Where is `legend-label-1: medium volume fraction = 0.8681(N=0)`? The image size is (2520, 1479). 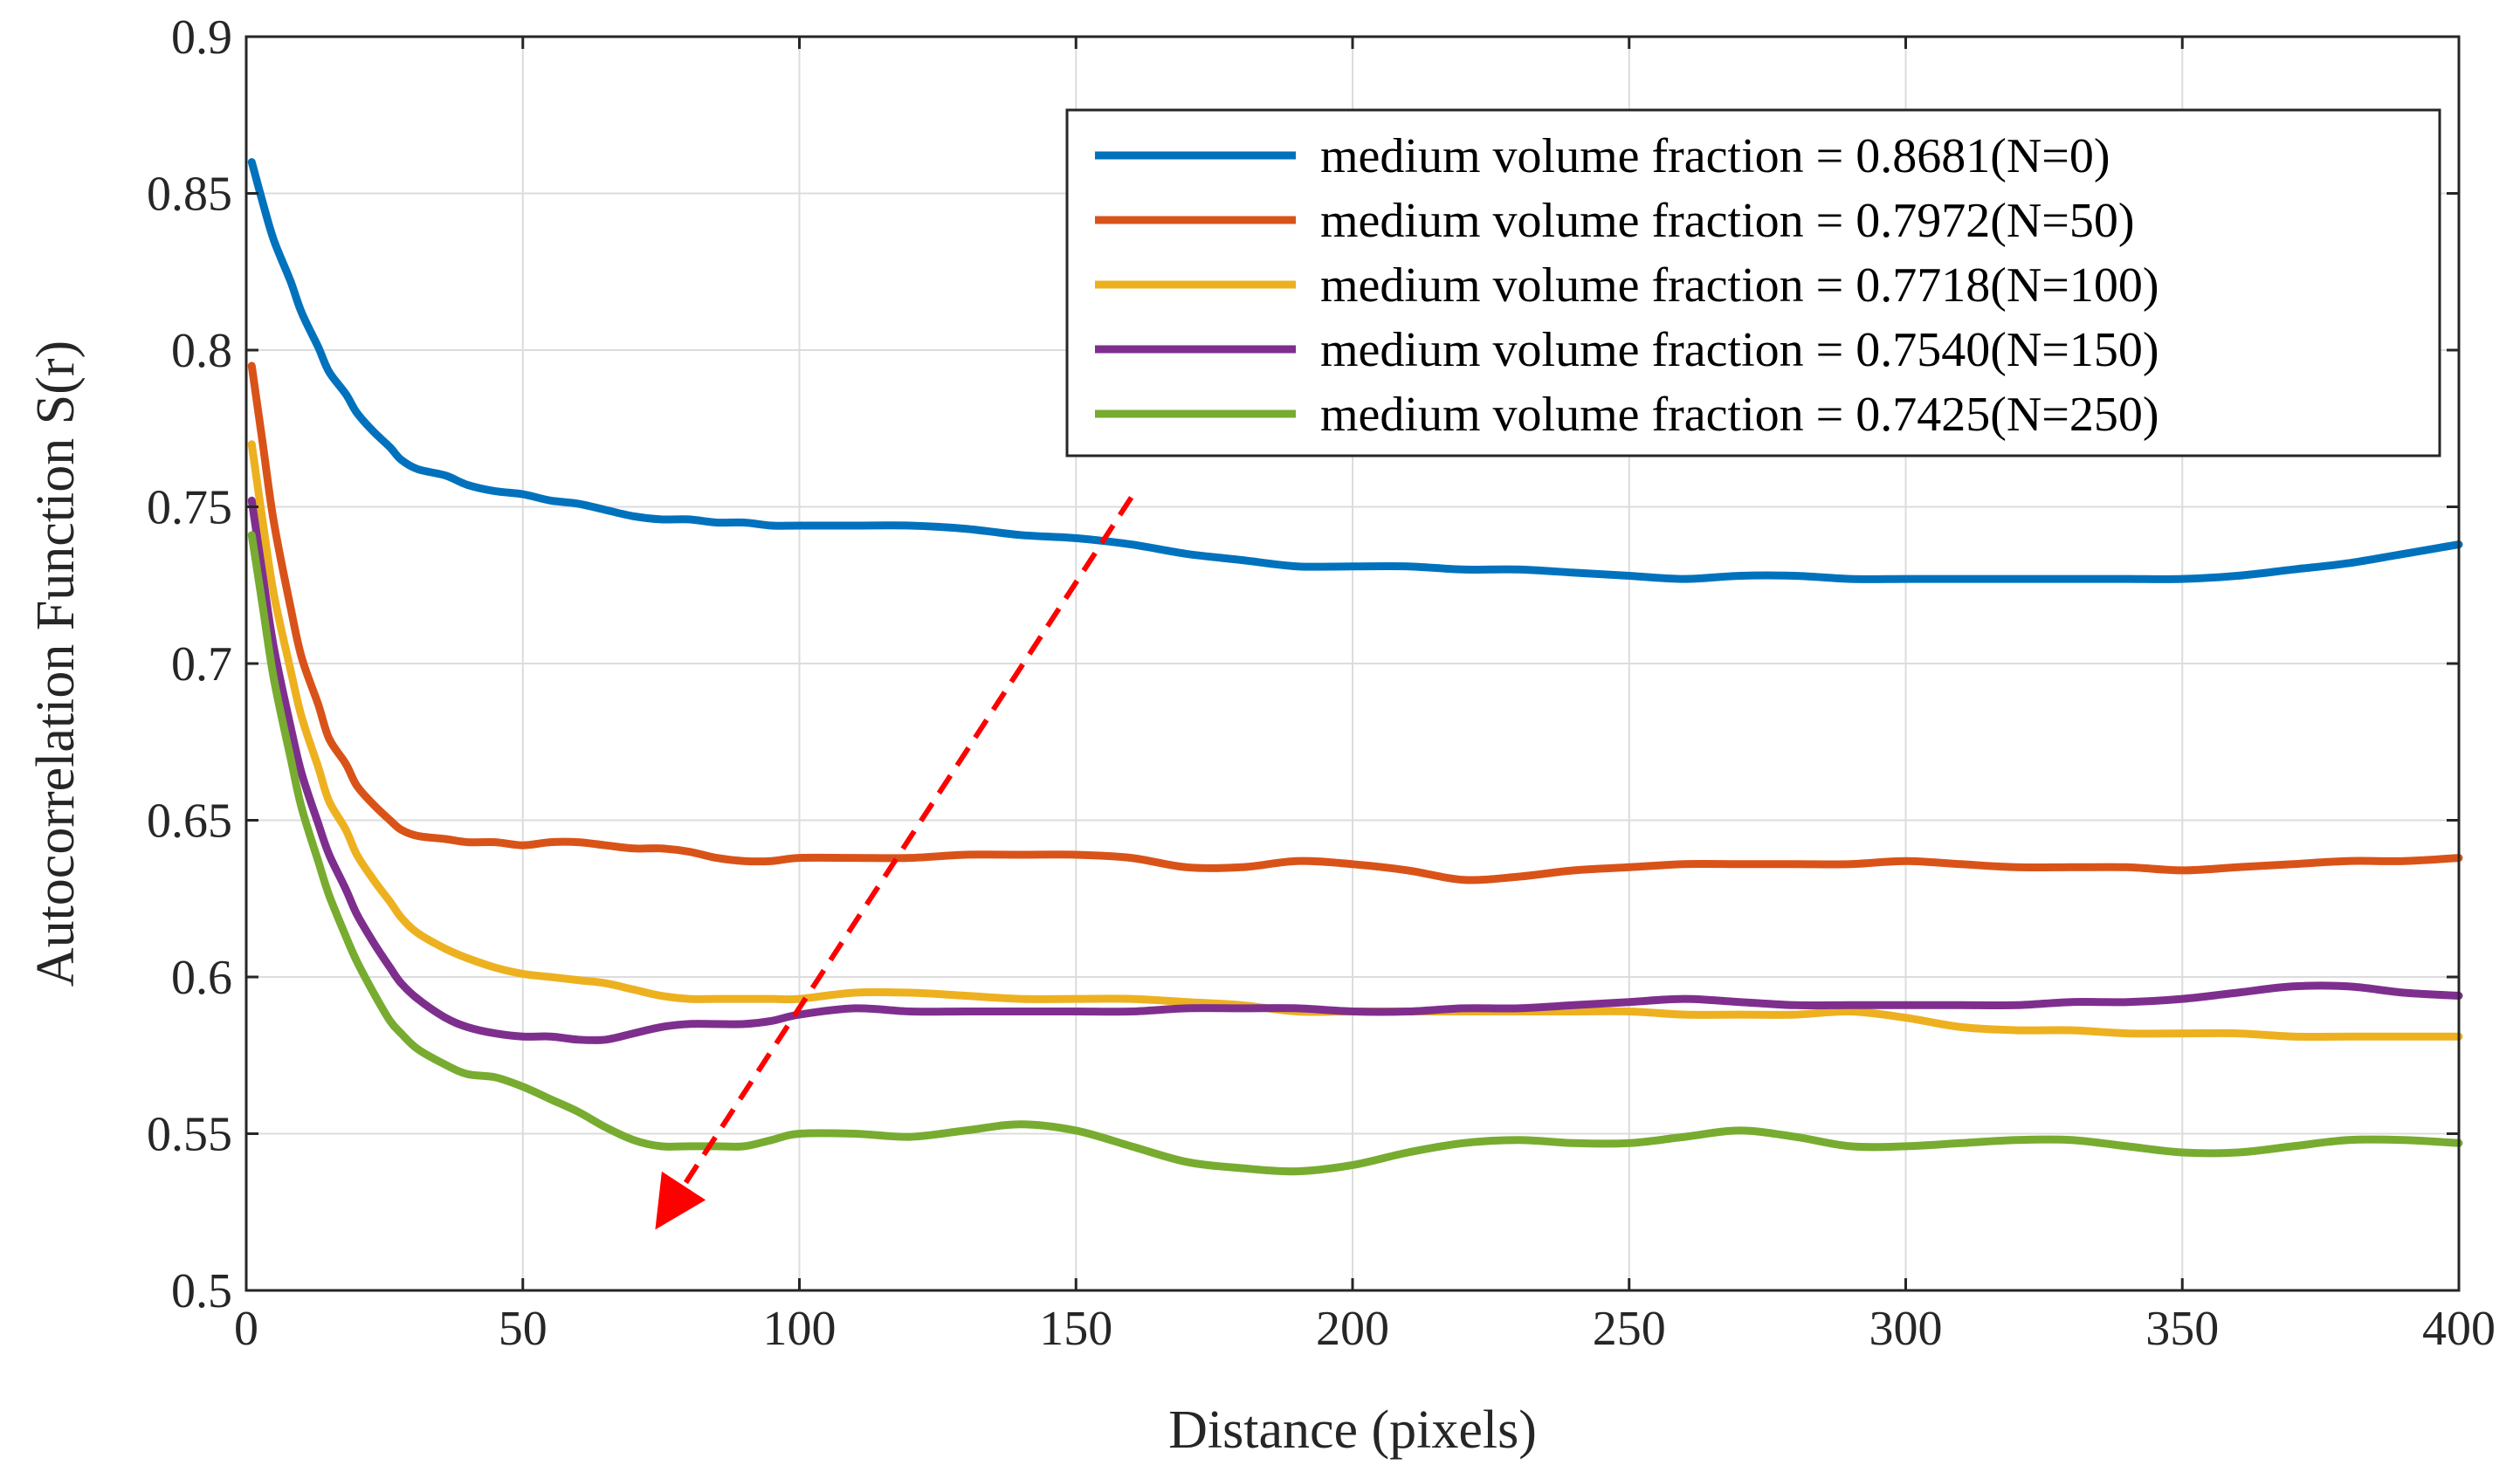
legend-label-1: medium volume fraction = 0.8681(N=0) is located at coordinates (1715, 156).